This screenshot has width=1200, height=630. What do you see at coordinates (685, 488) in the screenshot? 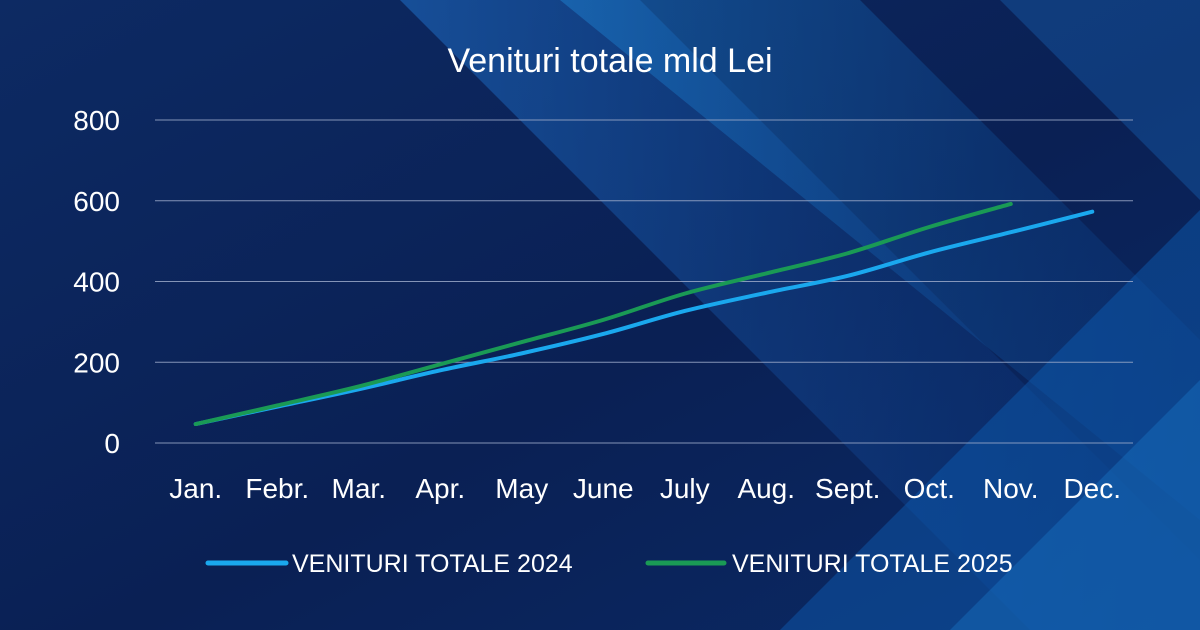
I see `x-tick-label: July` at bounding box center [685, 488].